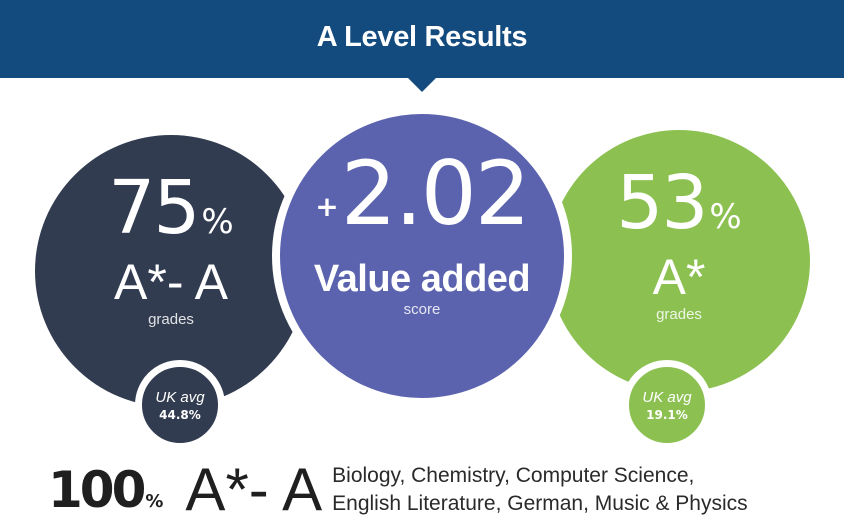  I want to click on stat-caption: score, so click(422, 309).